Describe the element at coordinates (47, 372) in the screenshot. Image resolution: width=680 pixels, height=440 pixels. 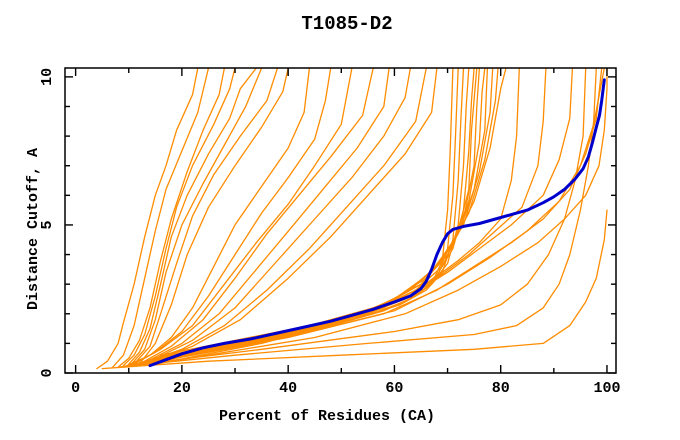
I see `y-tick-label: 0` at that location.